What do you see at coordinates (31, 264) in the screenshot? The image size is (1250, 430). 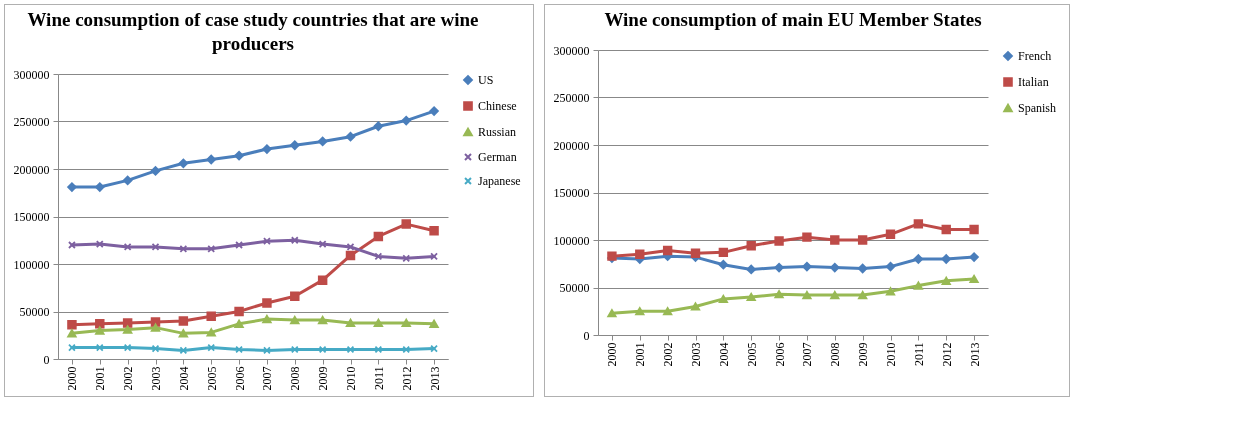 I see `y-tick-label: 100000` at bounding box center [31, 264].